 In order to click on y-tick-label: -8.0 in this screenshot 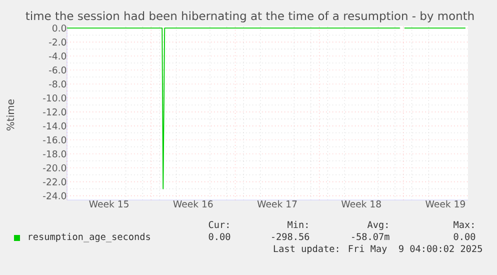, I will do `click(57, 84)`.